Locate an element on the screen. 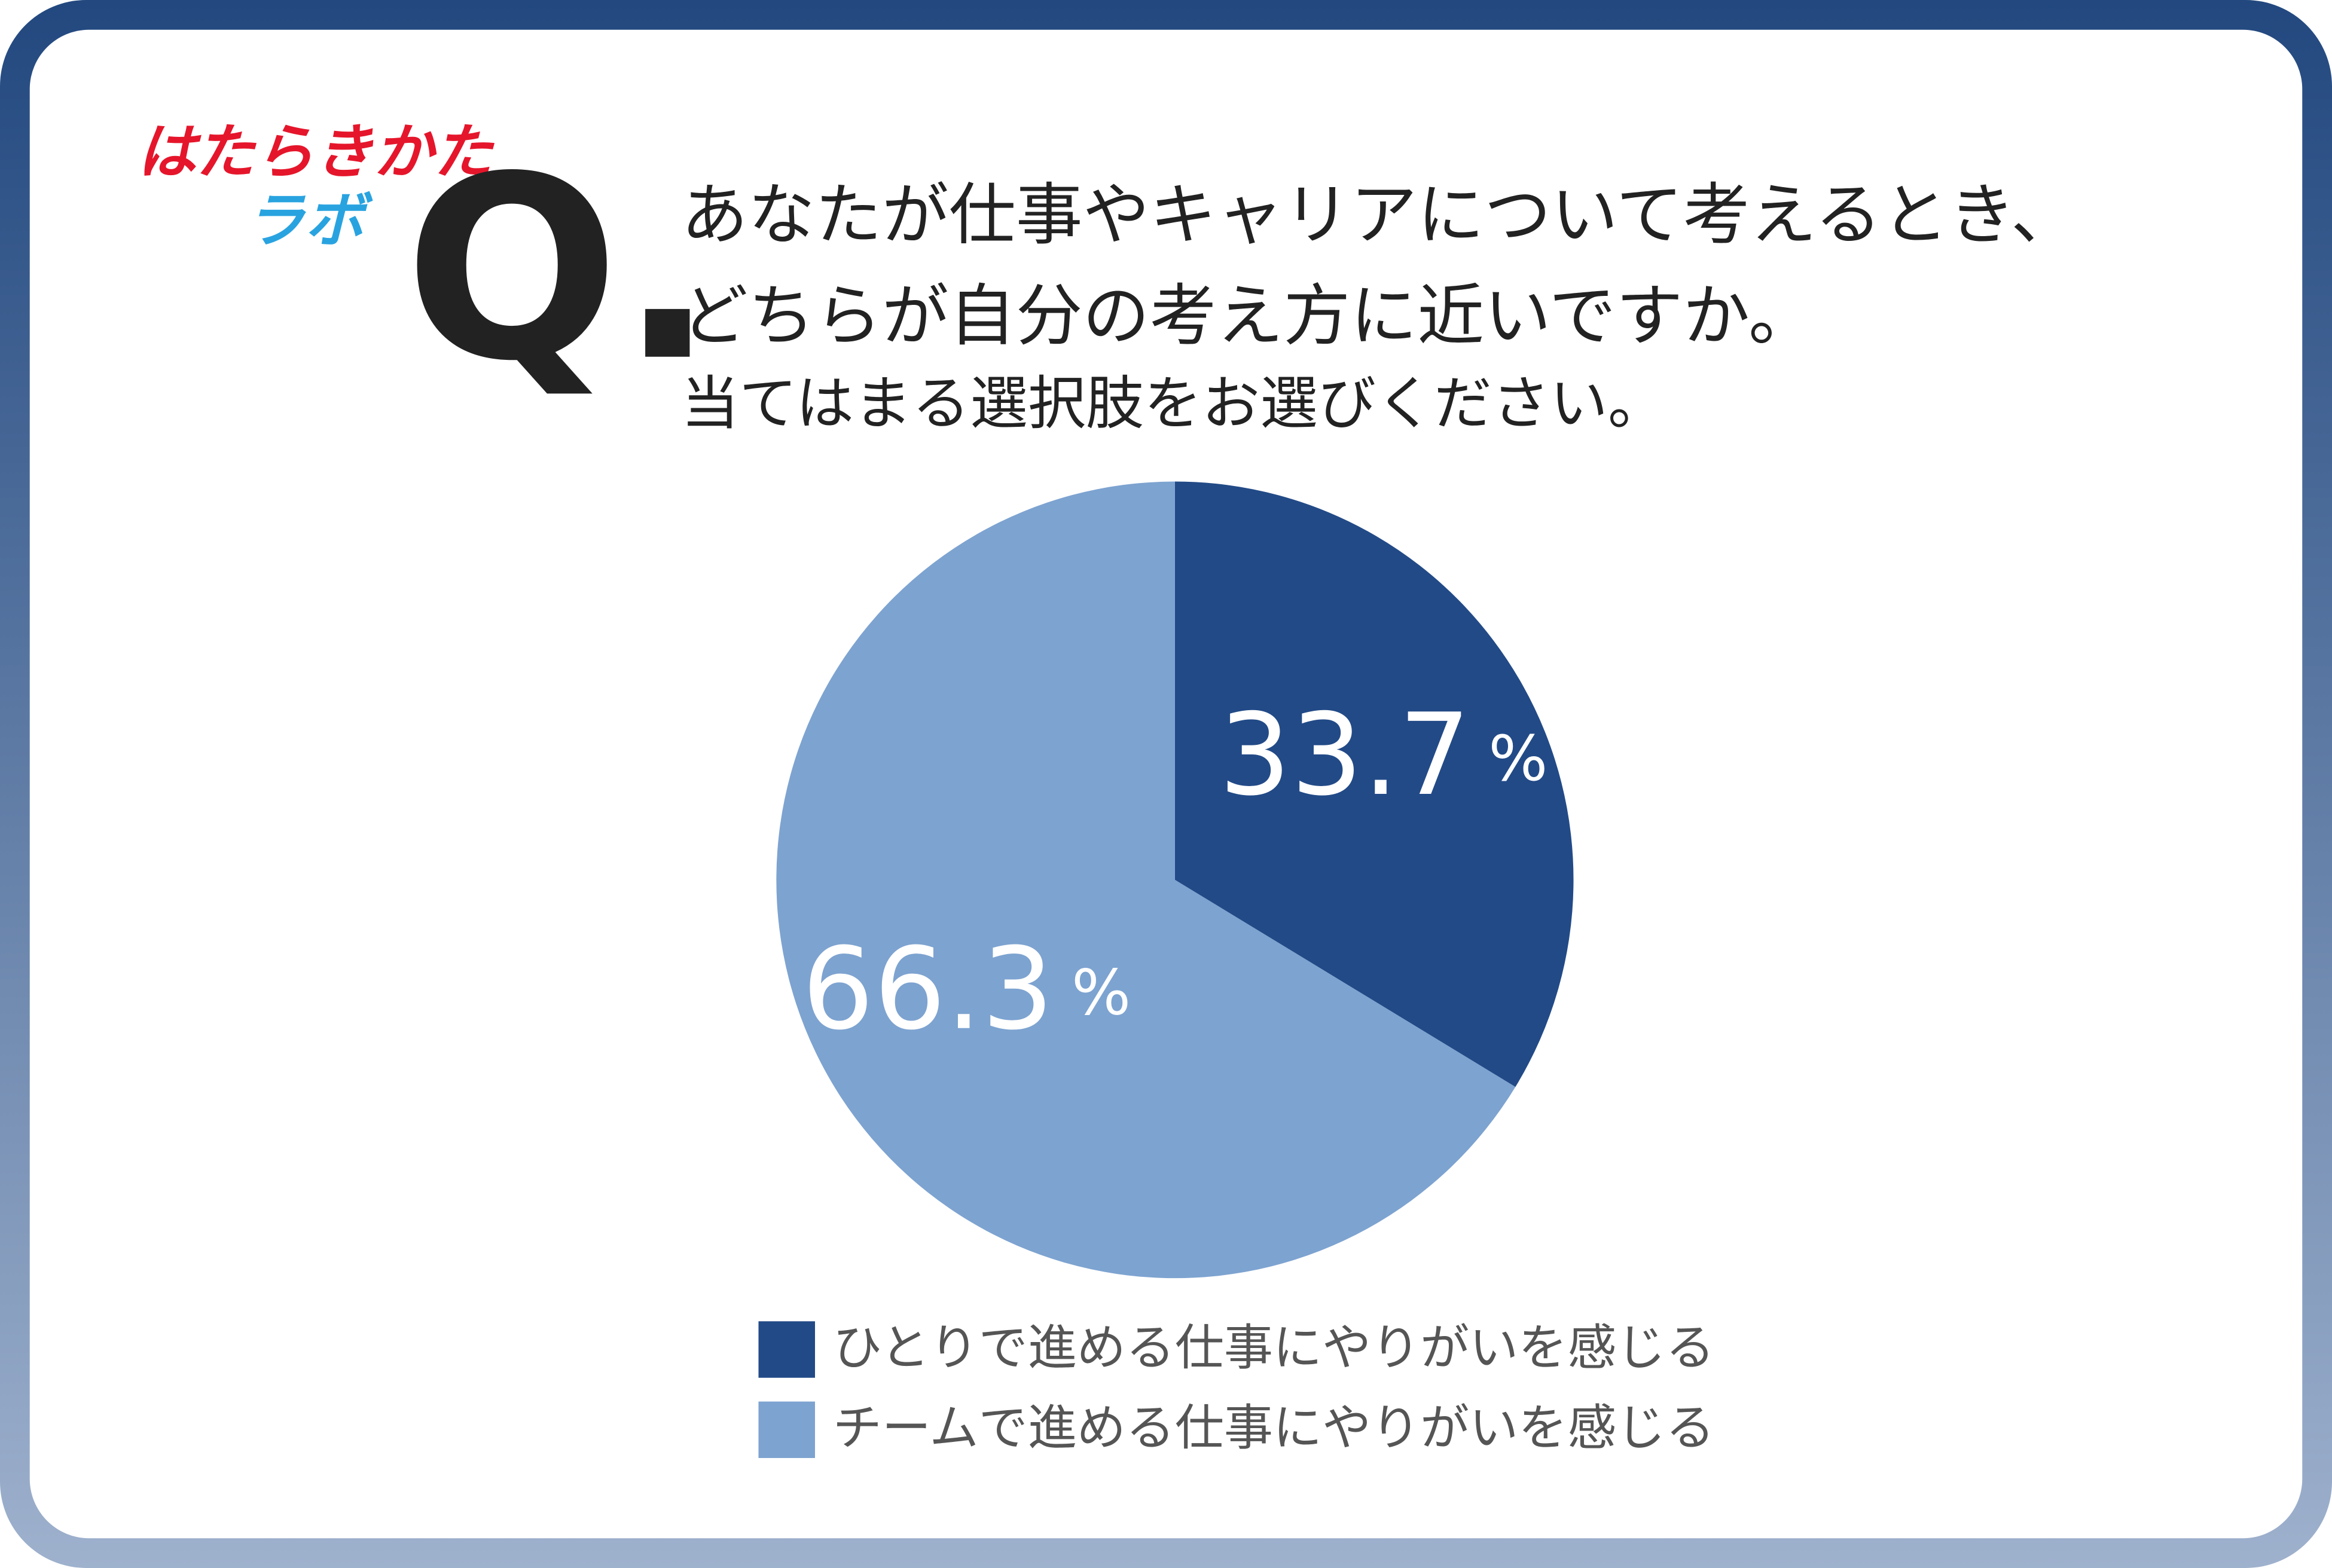 The height and width of the screenshot is (1568, 2332). question-text: あなたが仕事やキャリアについて考えるとき、 is located at coordinates (1379, 215).